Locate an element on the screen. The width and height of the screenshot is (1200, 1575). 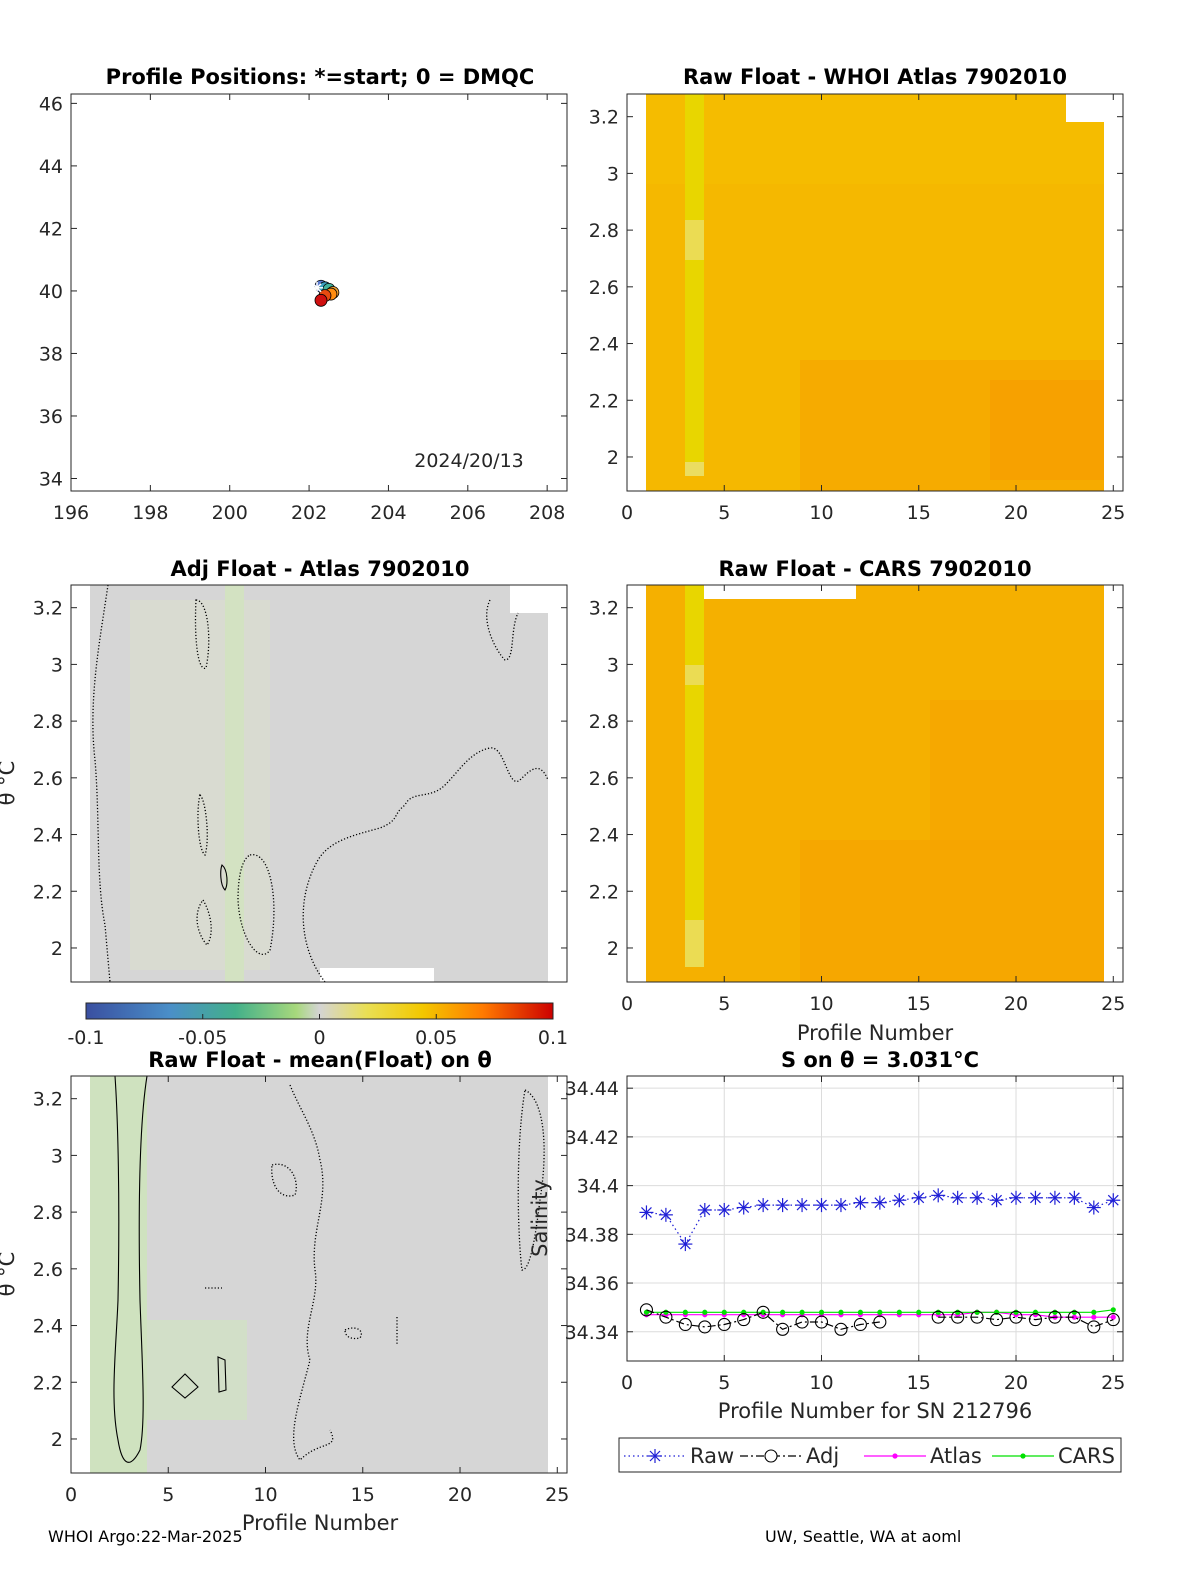
raw-mean-frame is located at coordinates (319, 1274).